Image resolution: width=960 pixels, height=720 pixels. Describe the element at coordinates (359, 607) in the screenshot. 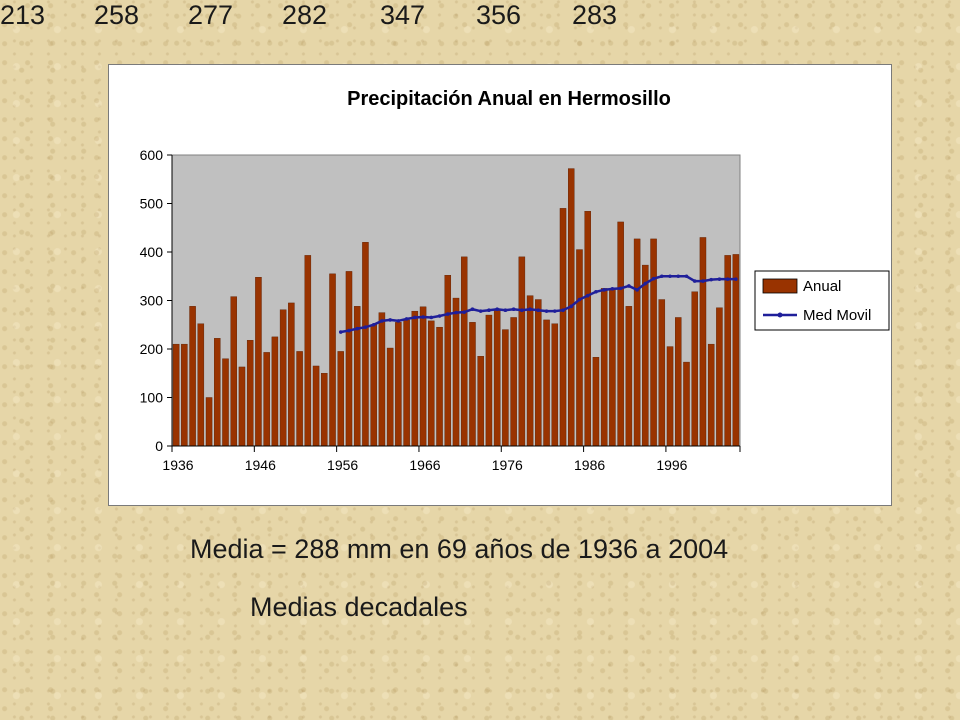

I see `decadal-title: Medias decadales` at that location.